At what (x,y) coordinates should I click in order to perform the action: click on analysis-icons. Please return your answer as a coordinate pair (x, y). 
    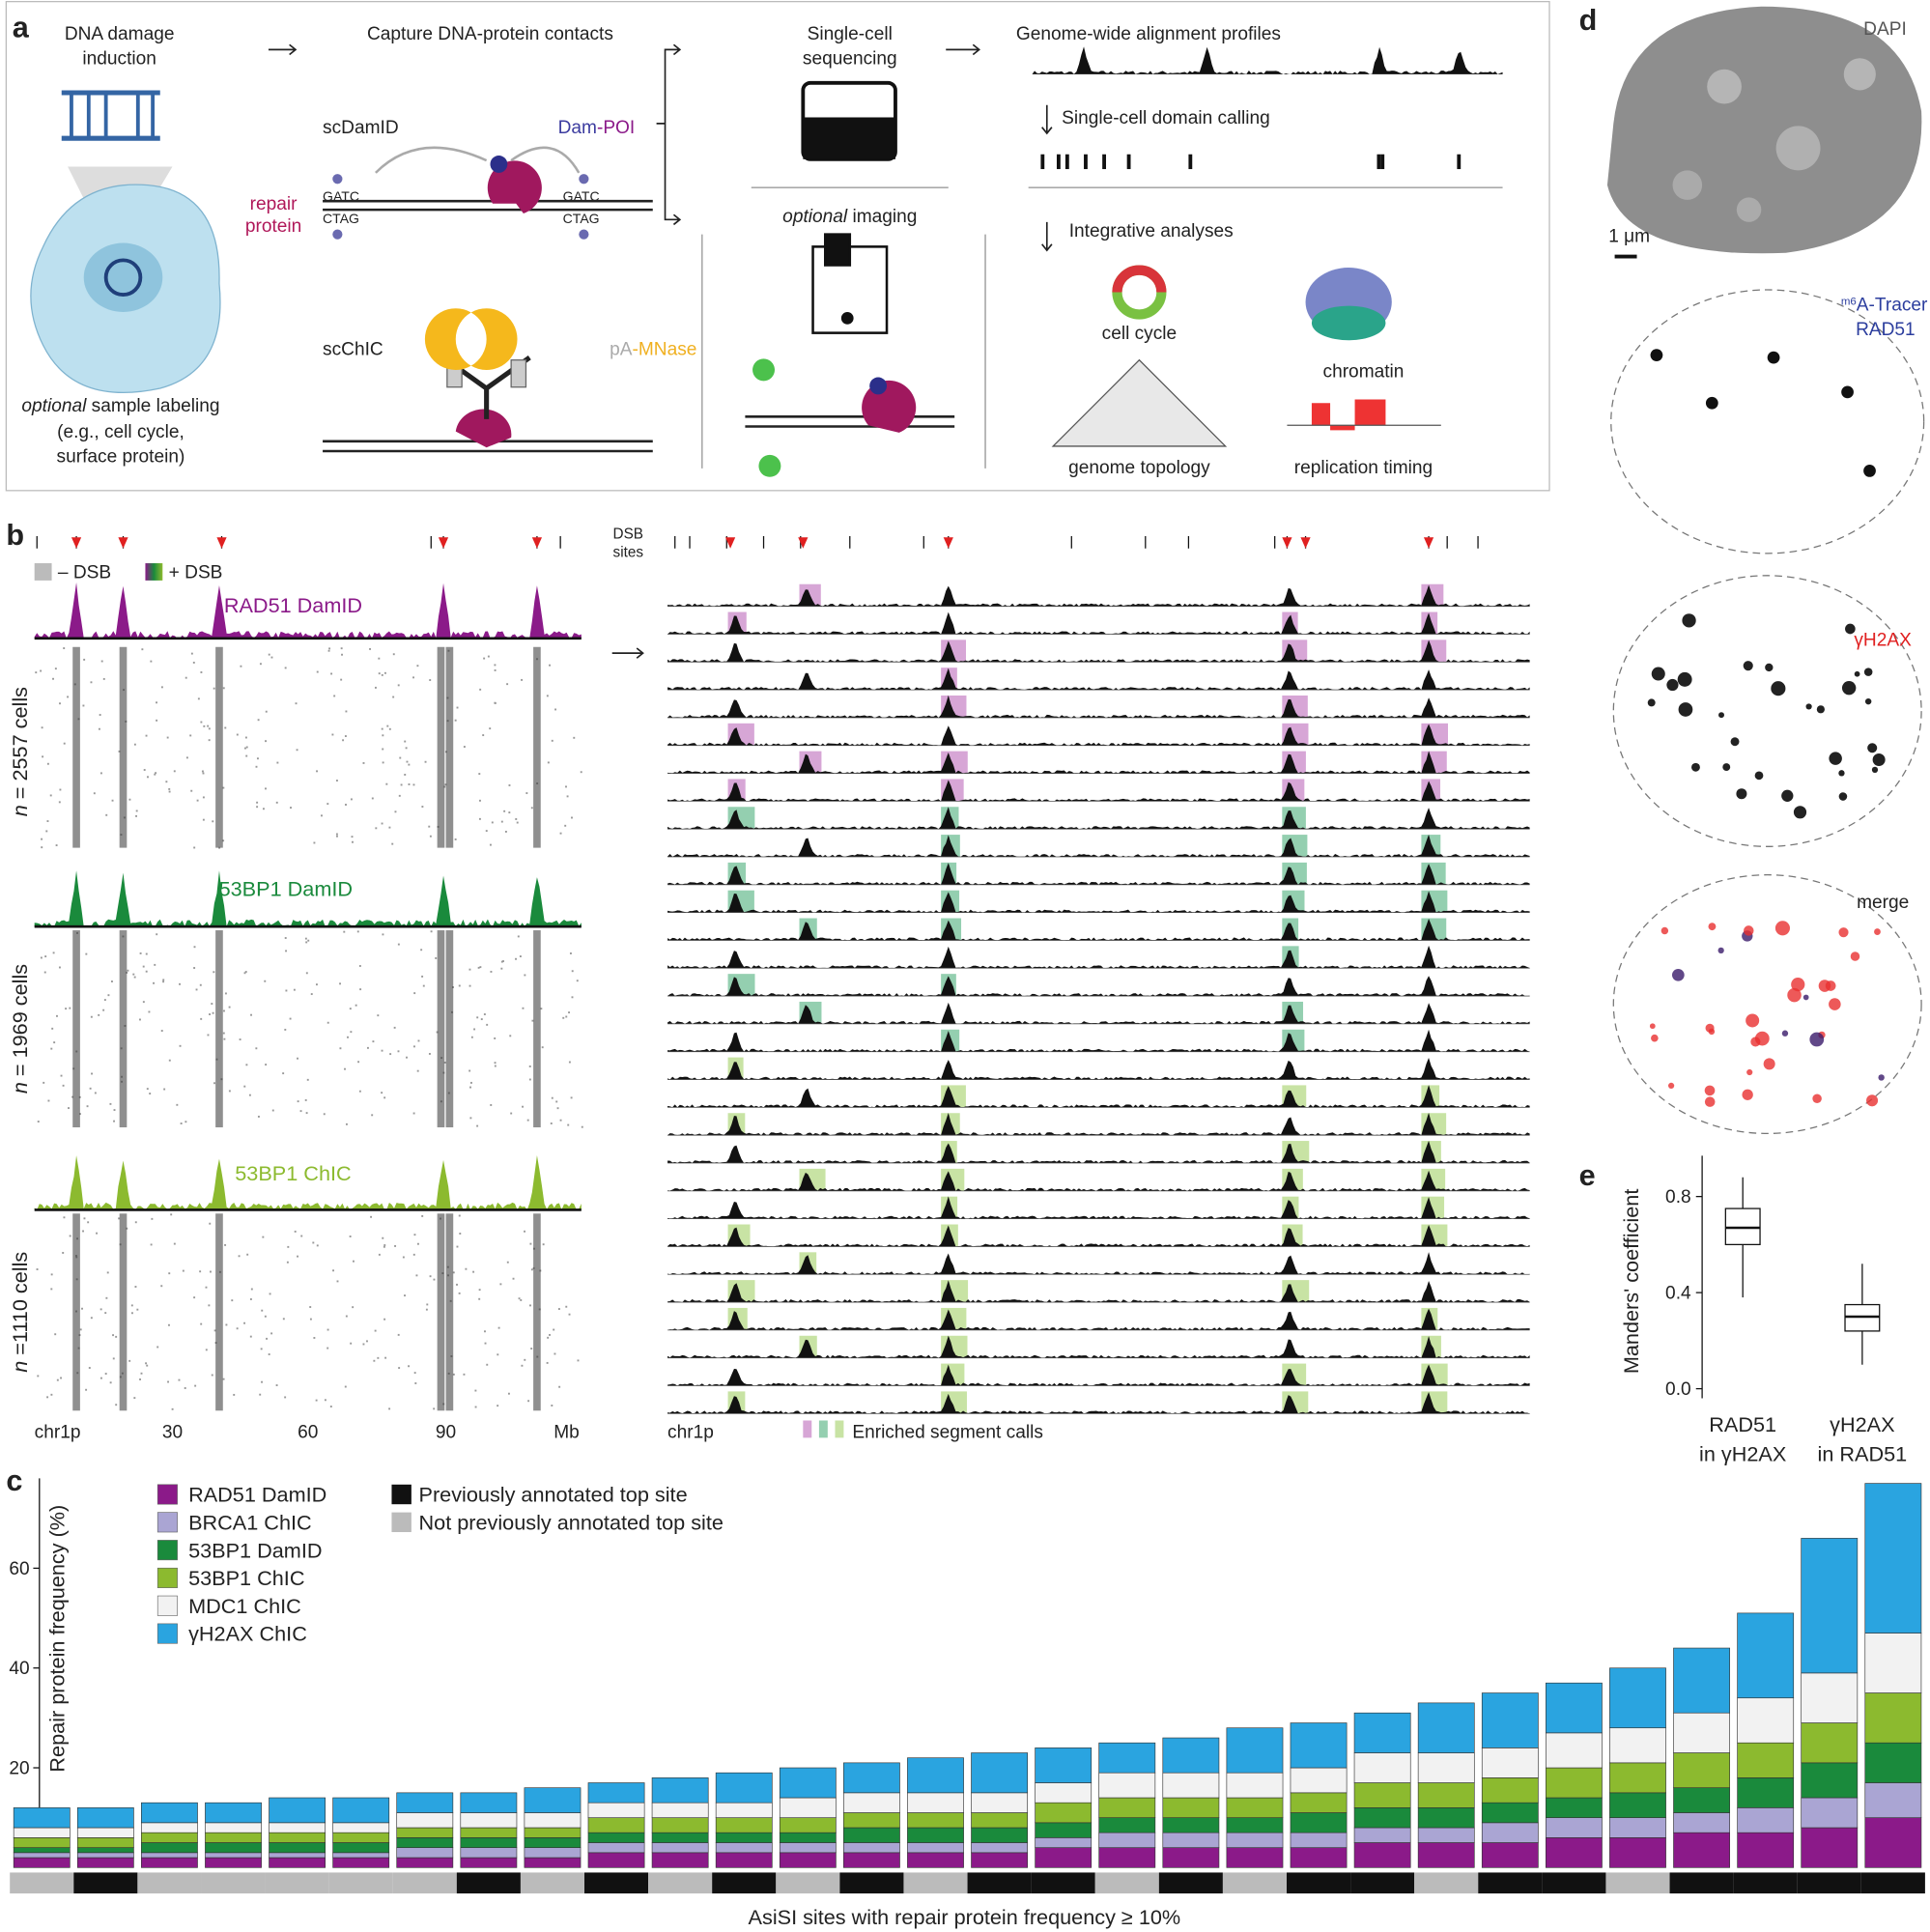
    Looking at the image, I should click on (1246, 356).